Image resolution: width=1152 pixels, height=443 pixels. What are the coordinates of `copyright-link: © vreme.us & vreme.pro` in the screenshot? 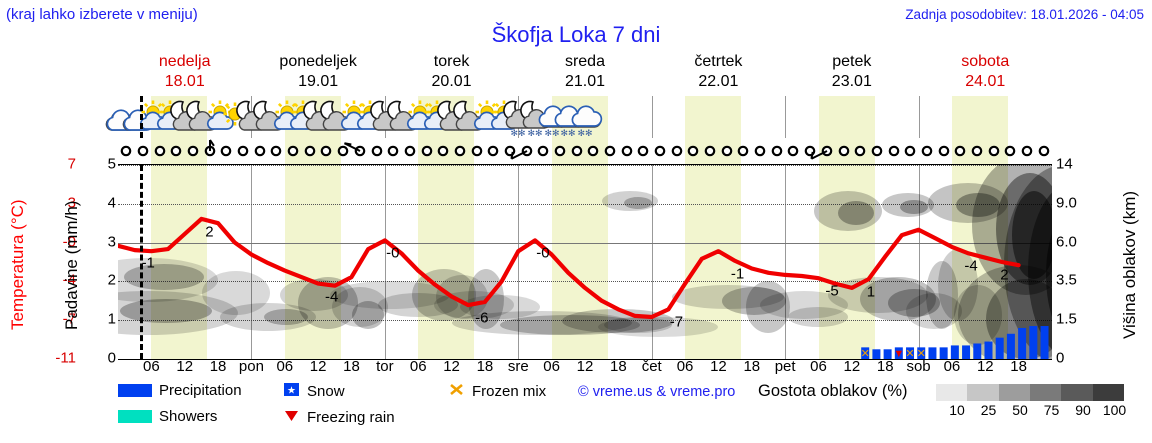 It's located at (657, 392).